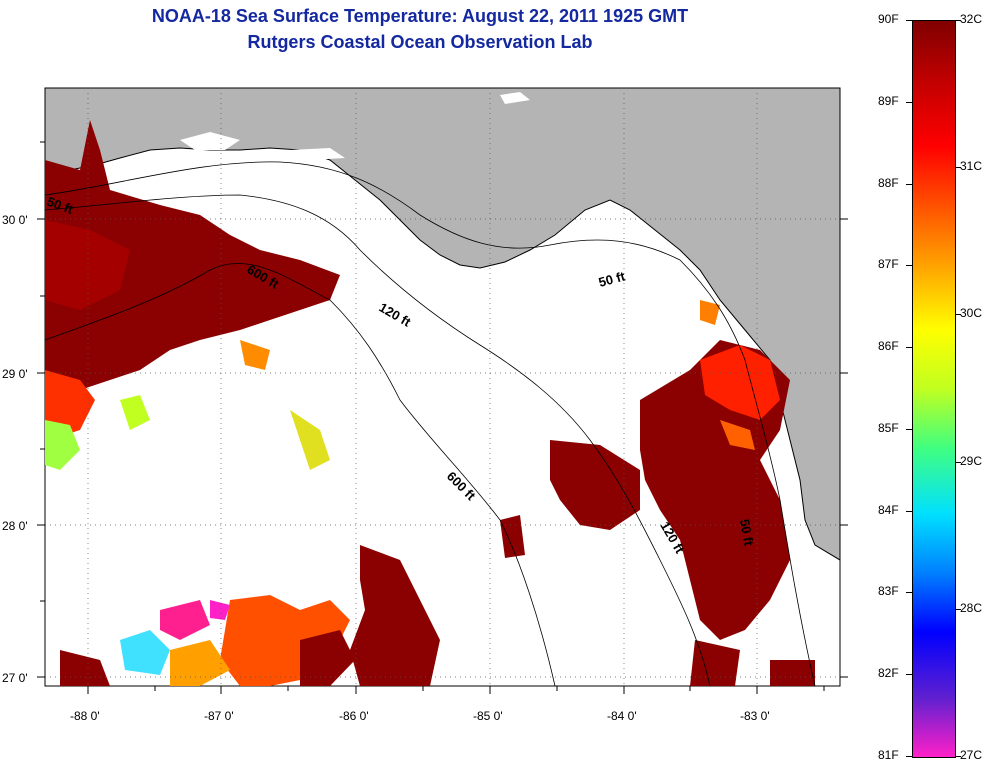 The width and height of the screenshot is (992, 770). What do you see at coordinates (85, 716) in the screenshot?
I see `lon-label: -88 0'` at bounding box center [85, 716].